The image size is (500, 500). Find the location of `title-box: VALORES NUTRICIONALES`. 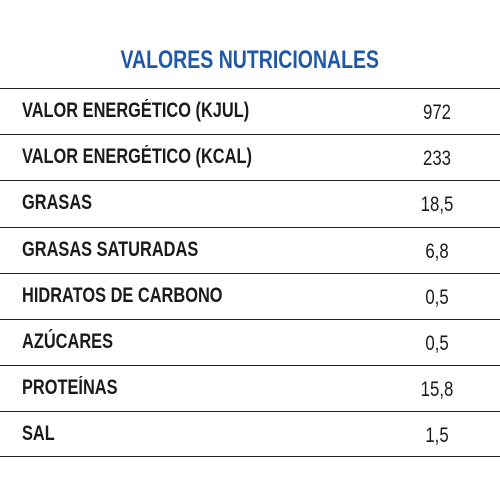

title-box: VALORES NUTRICIONALES is located at coordinates (250, 60).